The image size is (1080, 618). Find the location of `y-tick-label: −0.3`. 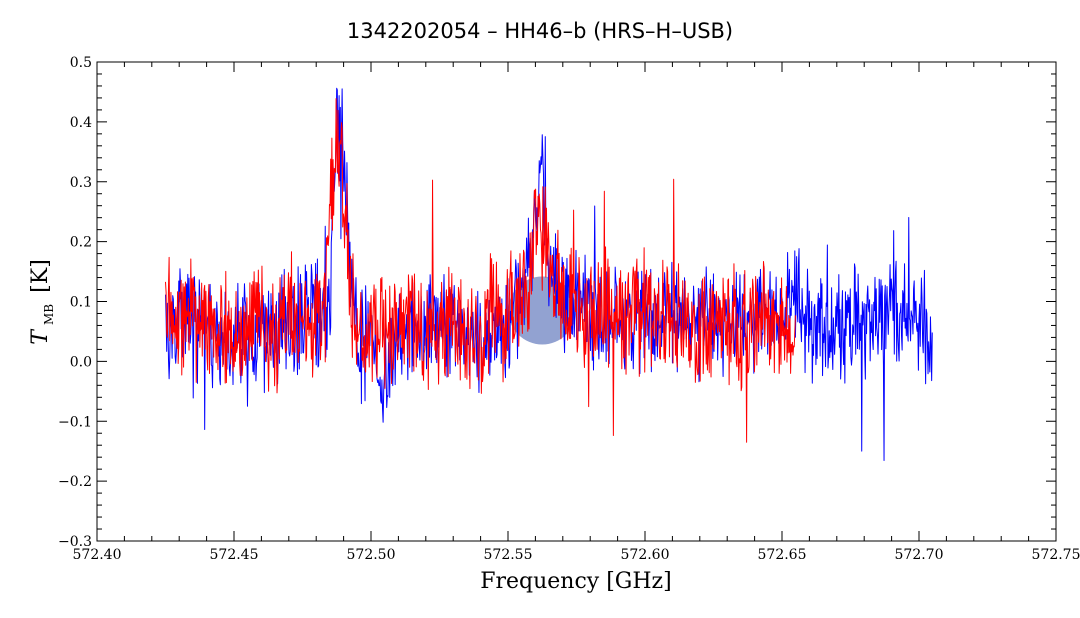

y-tick-label: −0.3 is located at coordinates (75, 542).